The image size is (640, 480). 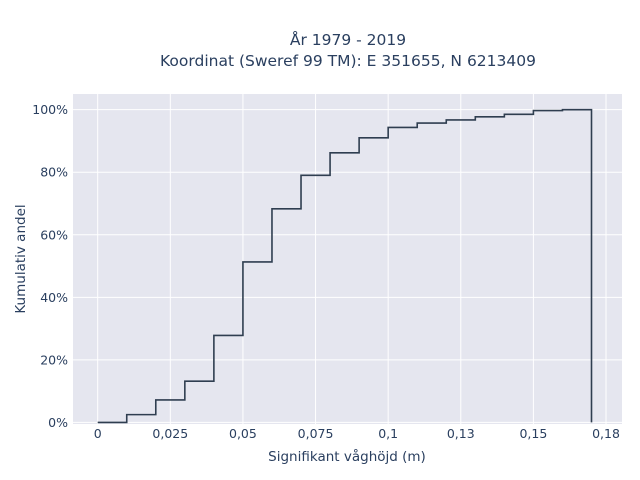 What do you see at coordinates (388, 433) in the screenshot?
I see `x-tick-label: 0,1` at bounding box center [388, 433].